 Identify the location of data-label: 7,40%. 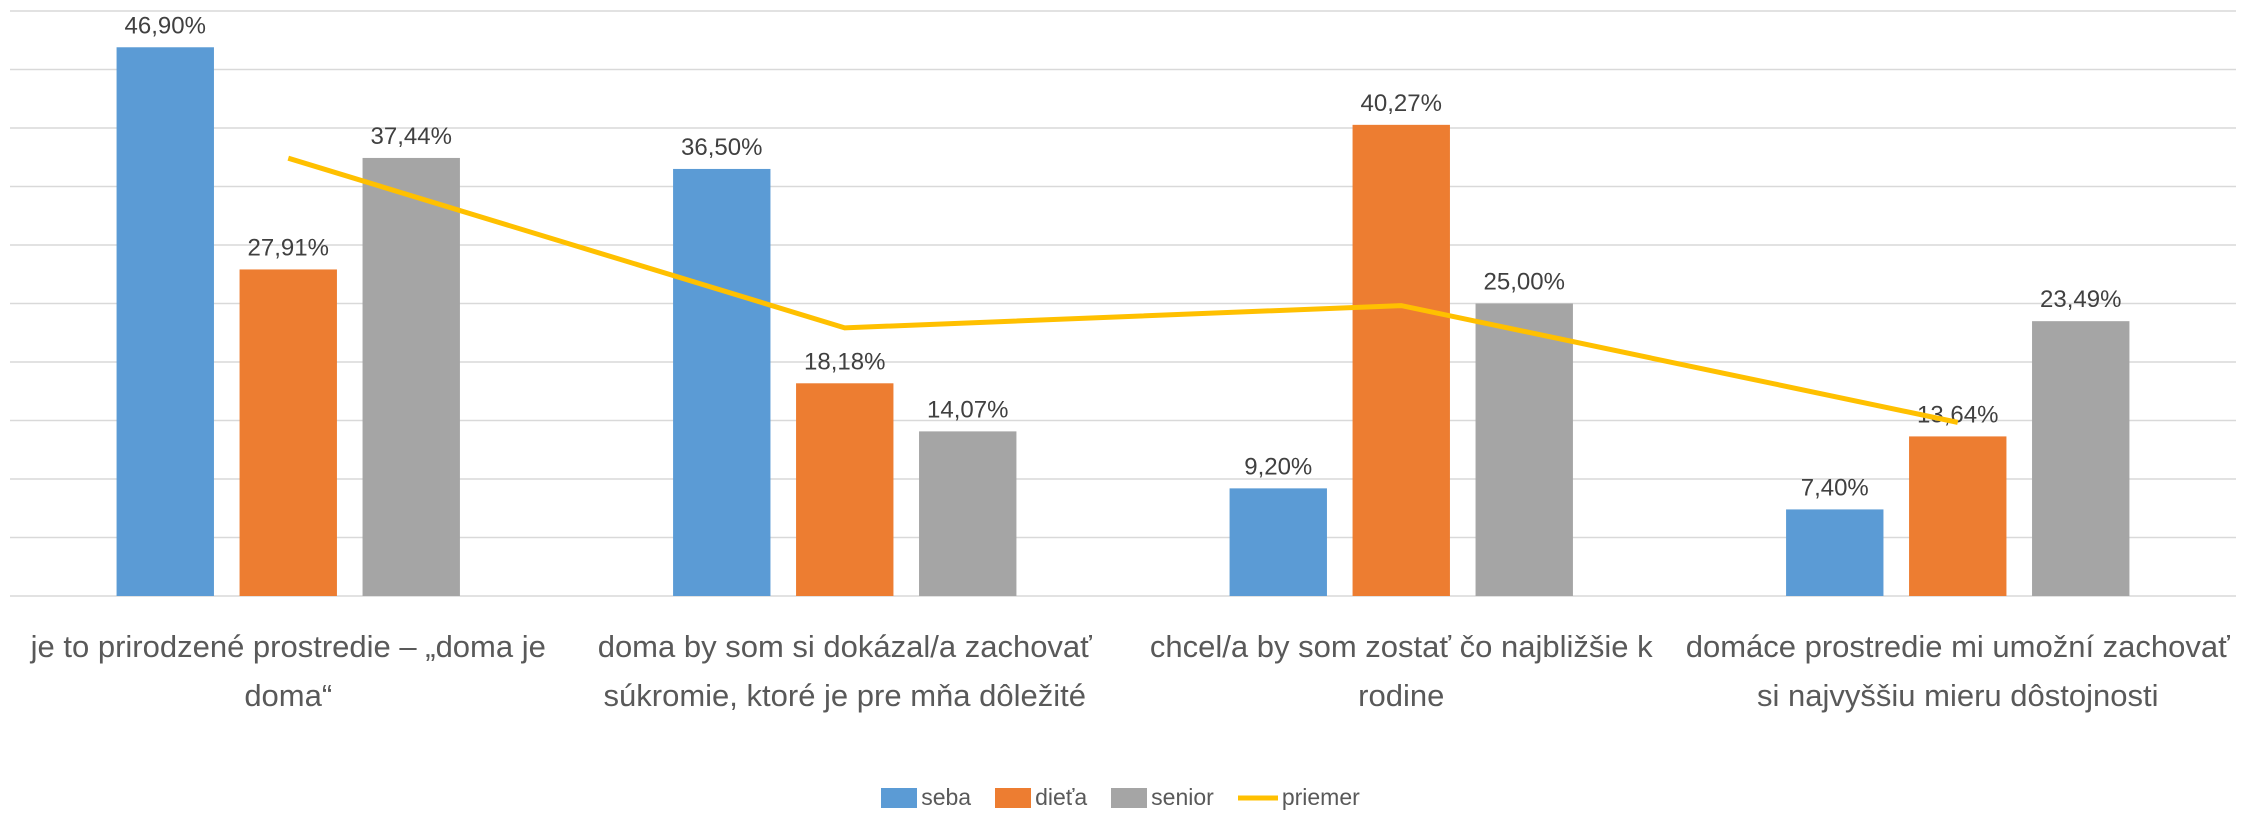
(1835, 487).